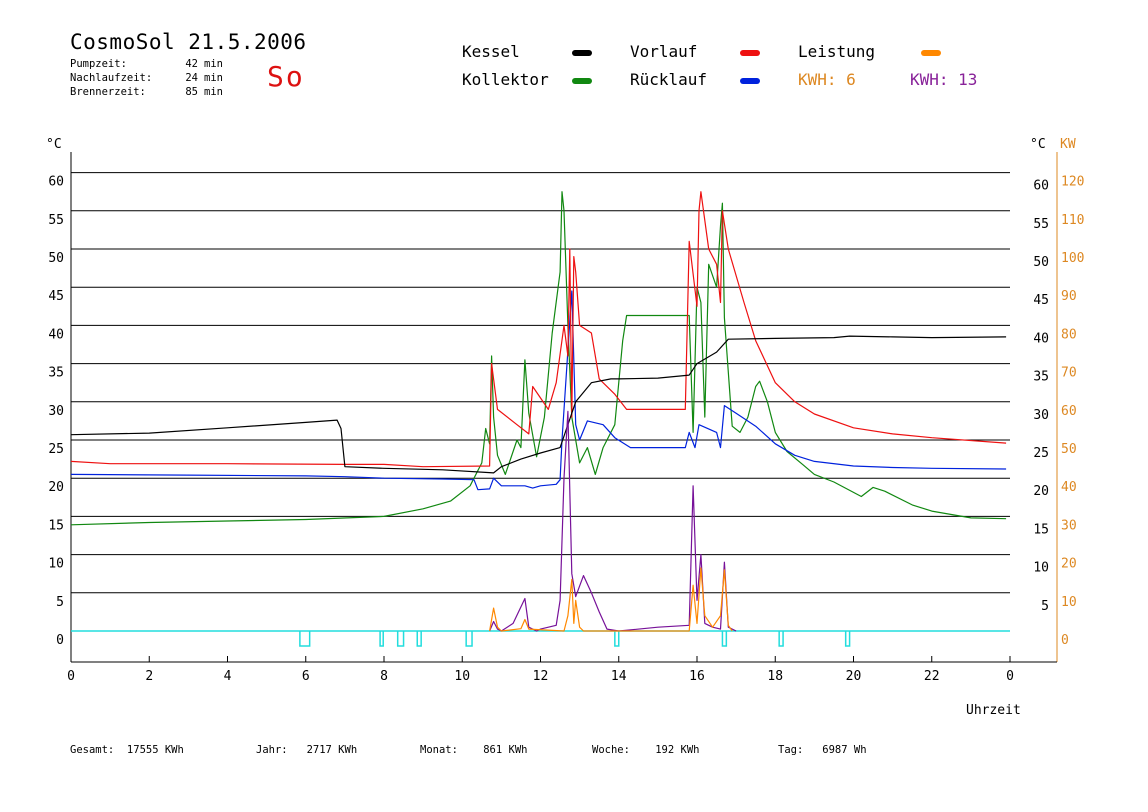 Image resolution: width=1148 pixels, height=812 pixels. Describe the element at coordinates (1041, 415) in the screenshot. I see `y-tick-label-right: 30` at that location.